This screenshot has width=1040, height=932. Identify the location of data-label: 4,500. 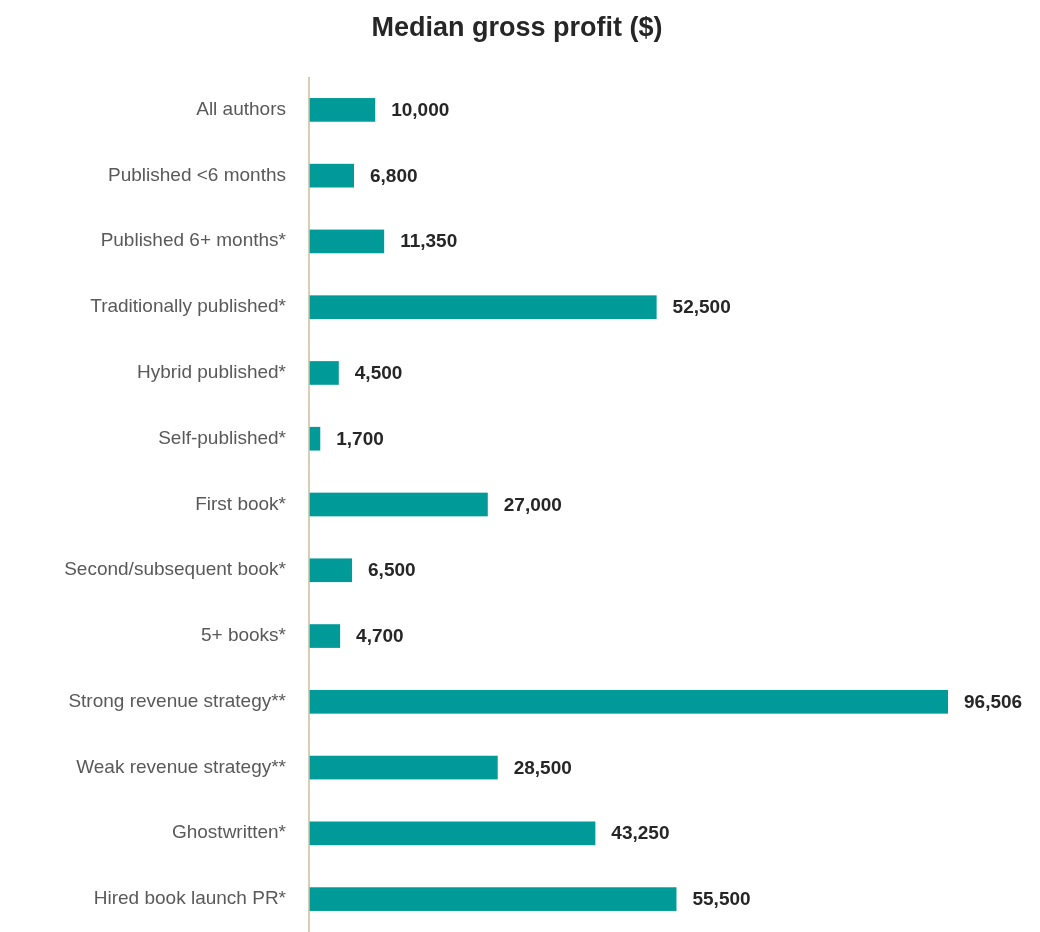
(378, 372).